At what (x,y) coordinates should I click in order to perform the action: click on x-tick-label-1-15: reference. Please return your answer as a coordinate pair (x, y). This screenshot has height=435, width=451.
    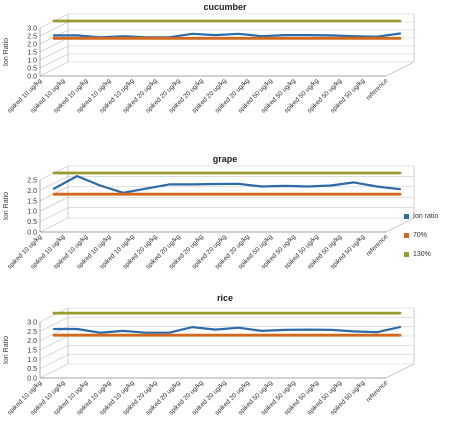
    Looking at the image, I should click on (377, 245).